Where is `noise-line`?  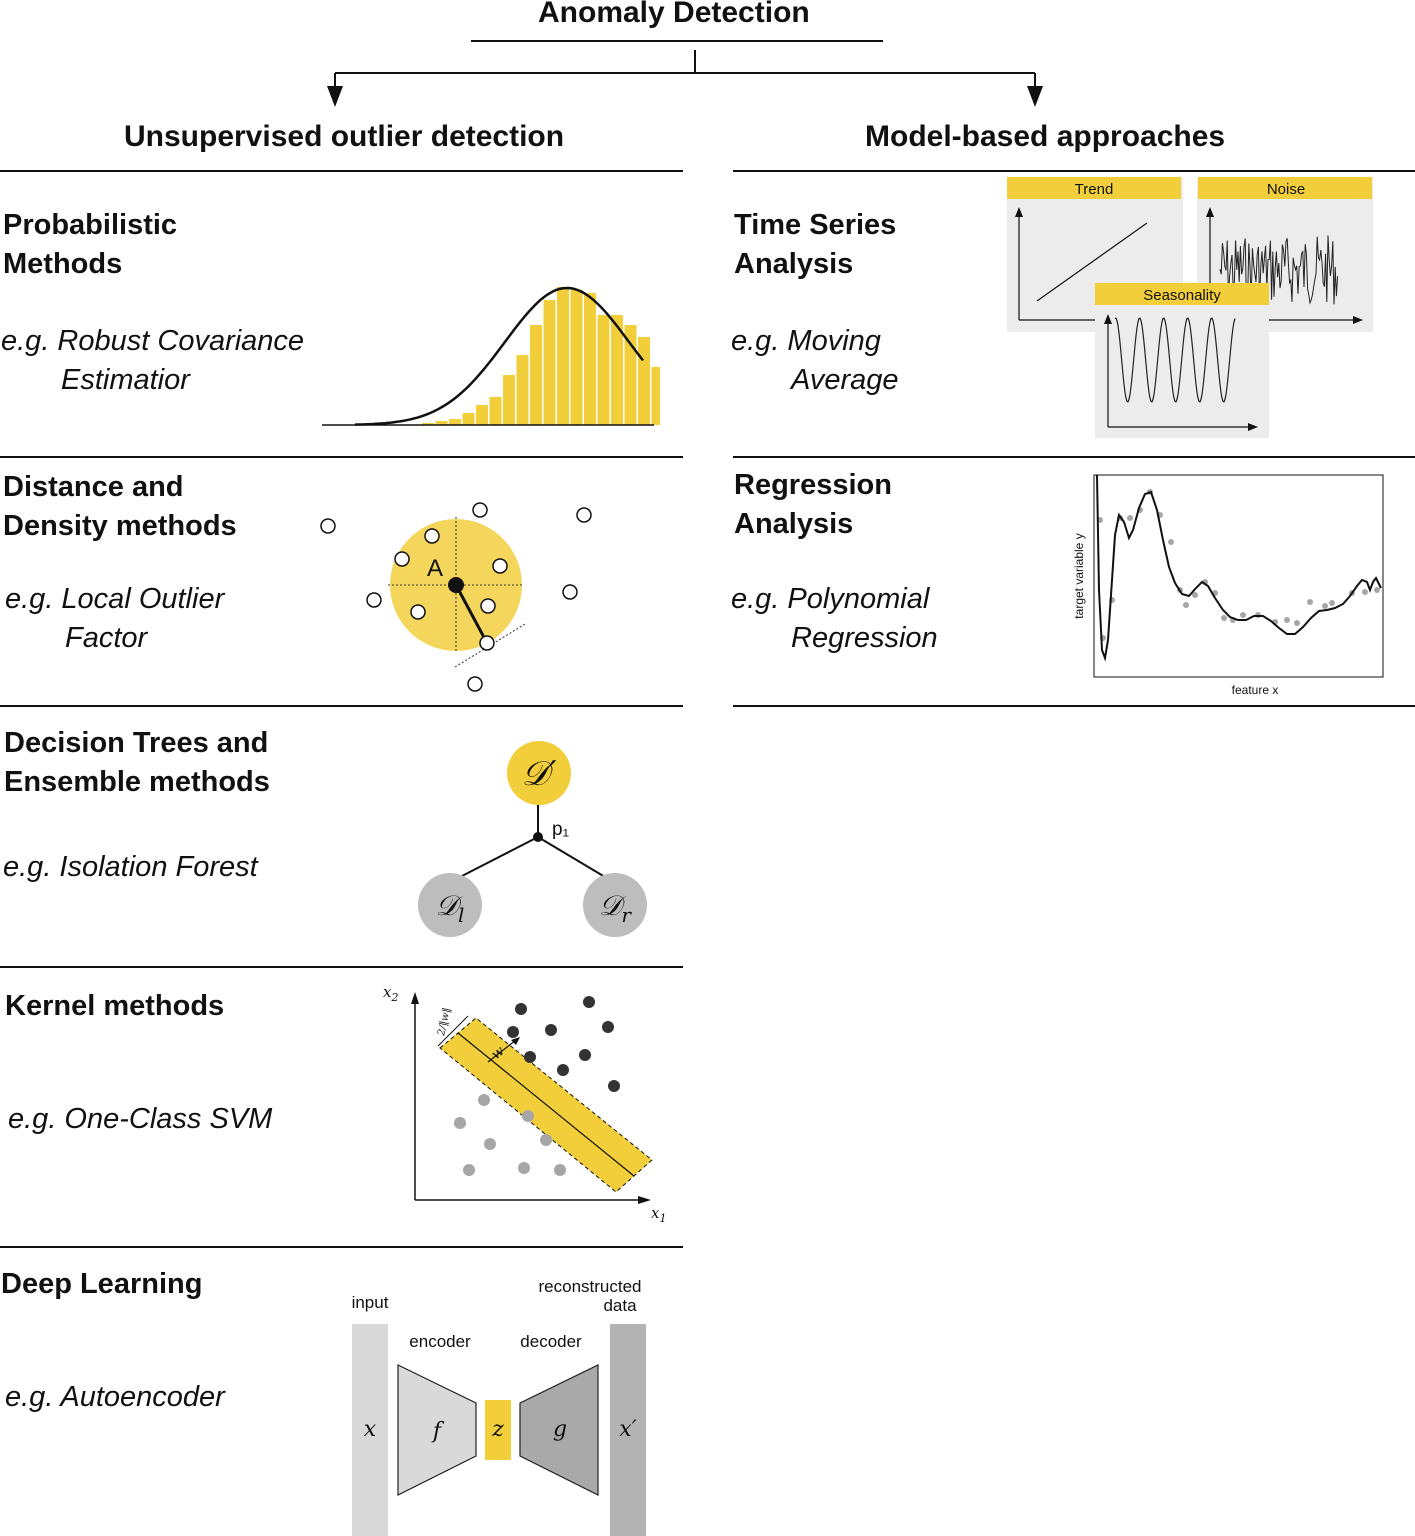 noise-line is located at coordinates (1279, 270).